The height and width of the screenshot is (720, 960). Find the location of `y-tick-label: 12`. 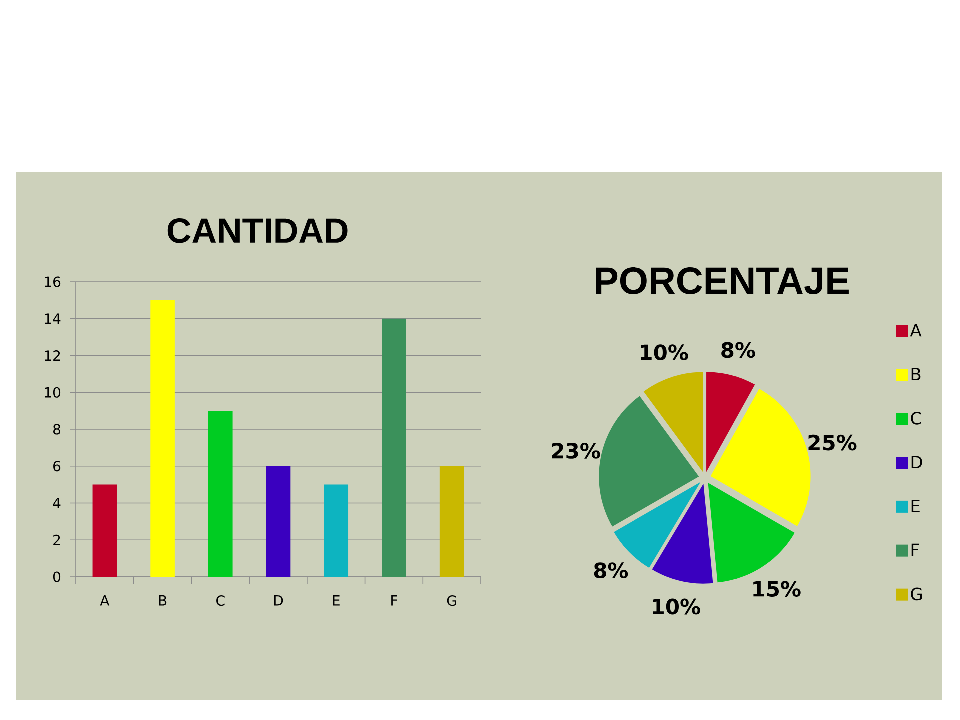

y-tick-label: 12 is located at coordinates (52, 355).